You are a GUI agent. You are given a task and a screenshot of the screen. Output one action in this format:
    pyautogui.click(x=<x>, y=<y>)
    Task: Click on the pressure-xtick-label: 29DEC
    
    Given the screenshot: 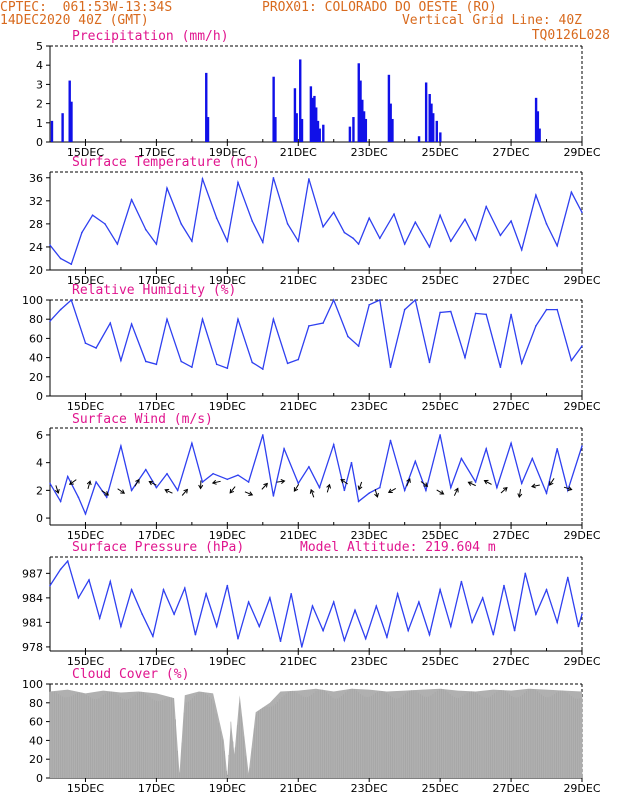 What is the action you would take?
    pyautogui.click(x=581, y=661)
    